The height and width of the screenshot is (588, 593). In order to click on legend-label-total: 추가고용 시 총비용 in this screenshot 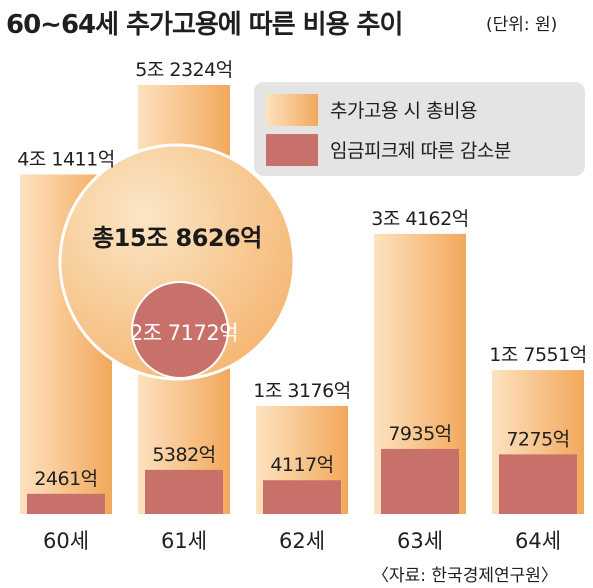, I will do `click(403, 111)`.